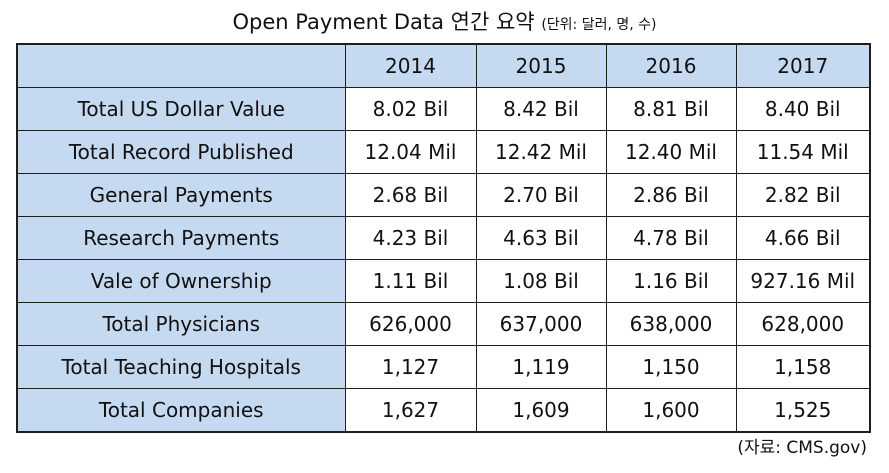 This screenshot has height=473, width=889. Describe the element at coordinates (802, 448) in the screenshot. I see `source-note: (자료: CMS.gov)` at that location.